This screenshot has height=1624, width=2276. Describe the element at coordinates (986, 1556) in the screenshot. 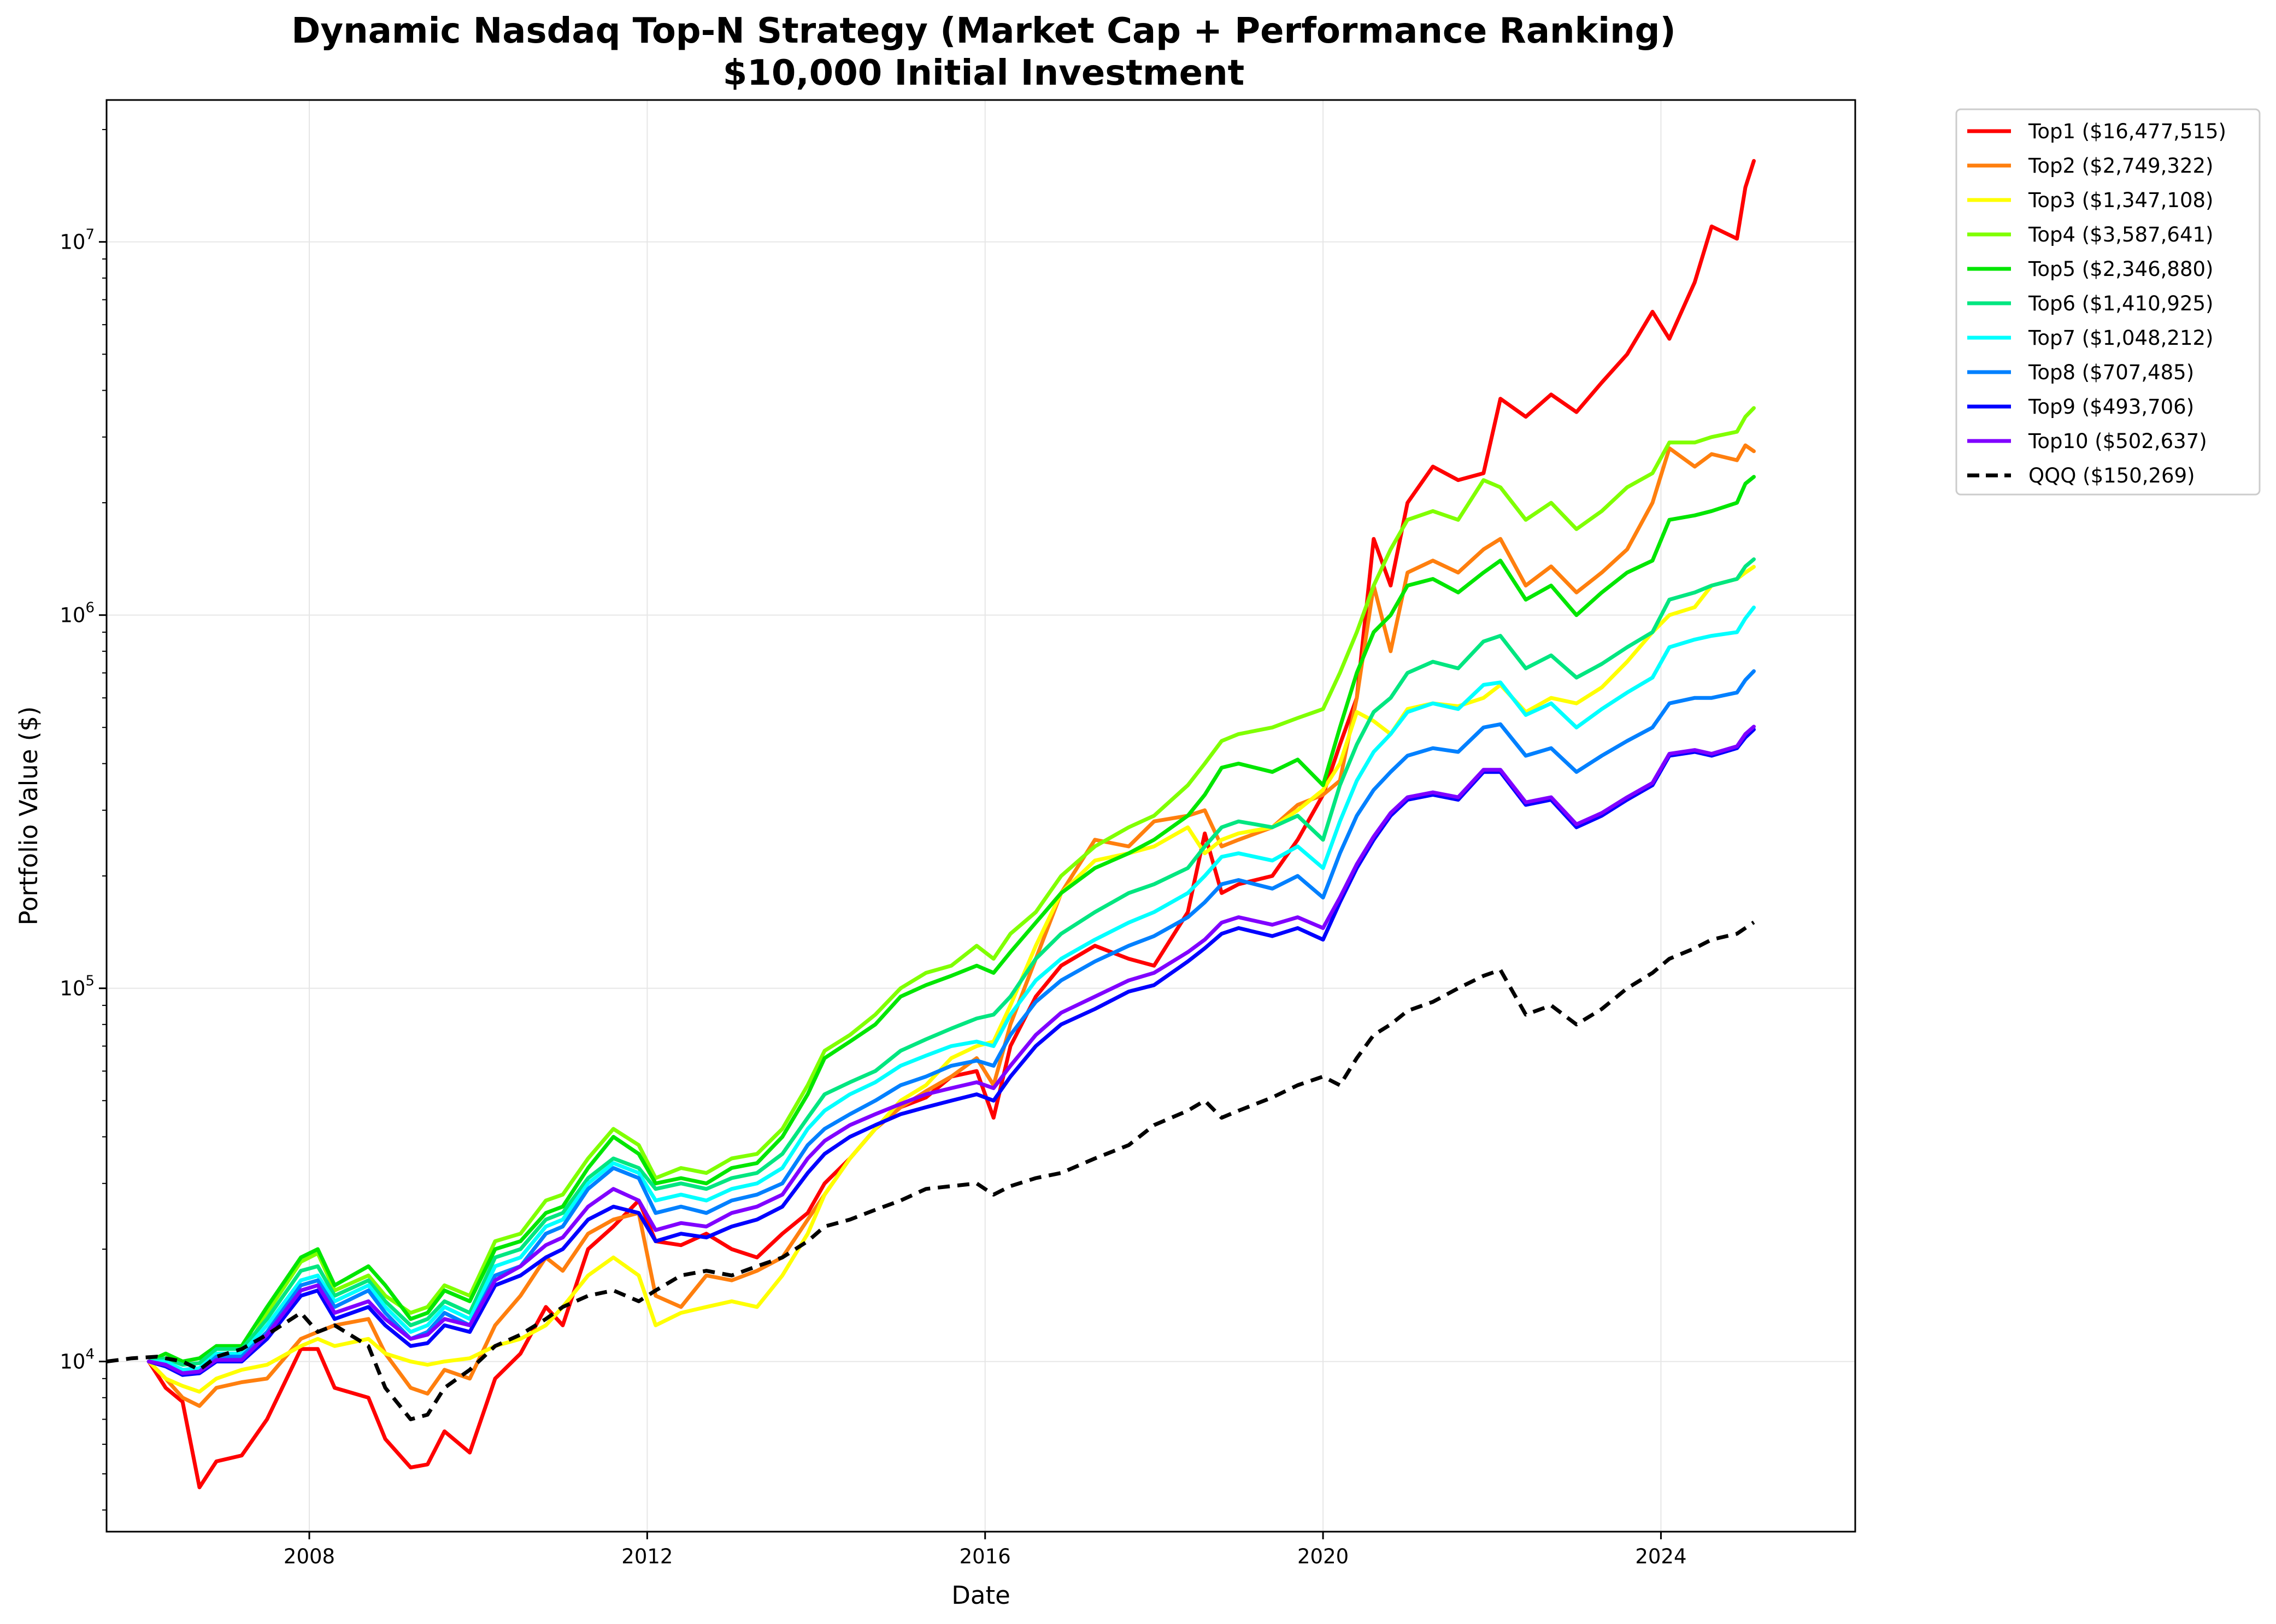

I see `x-tick-label: 2016` at that location.